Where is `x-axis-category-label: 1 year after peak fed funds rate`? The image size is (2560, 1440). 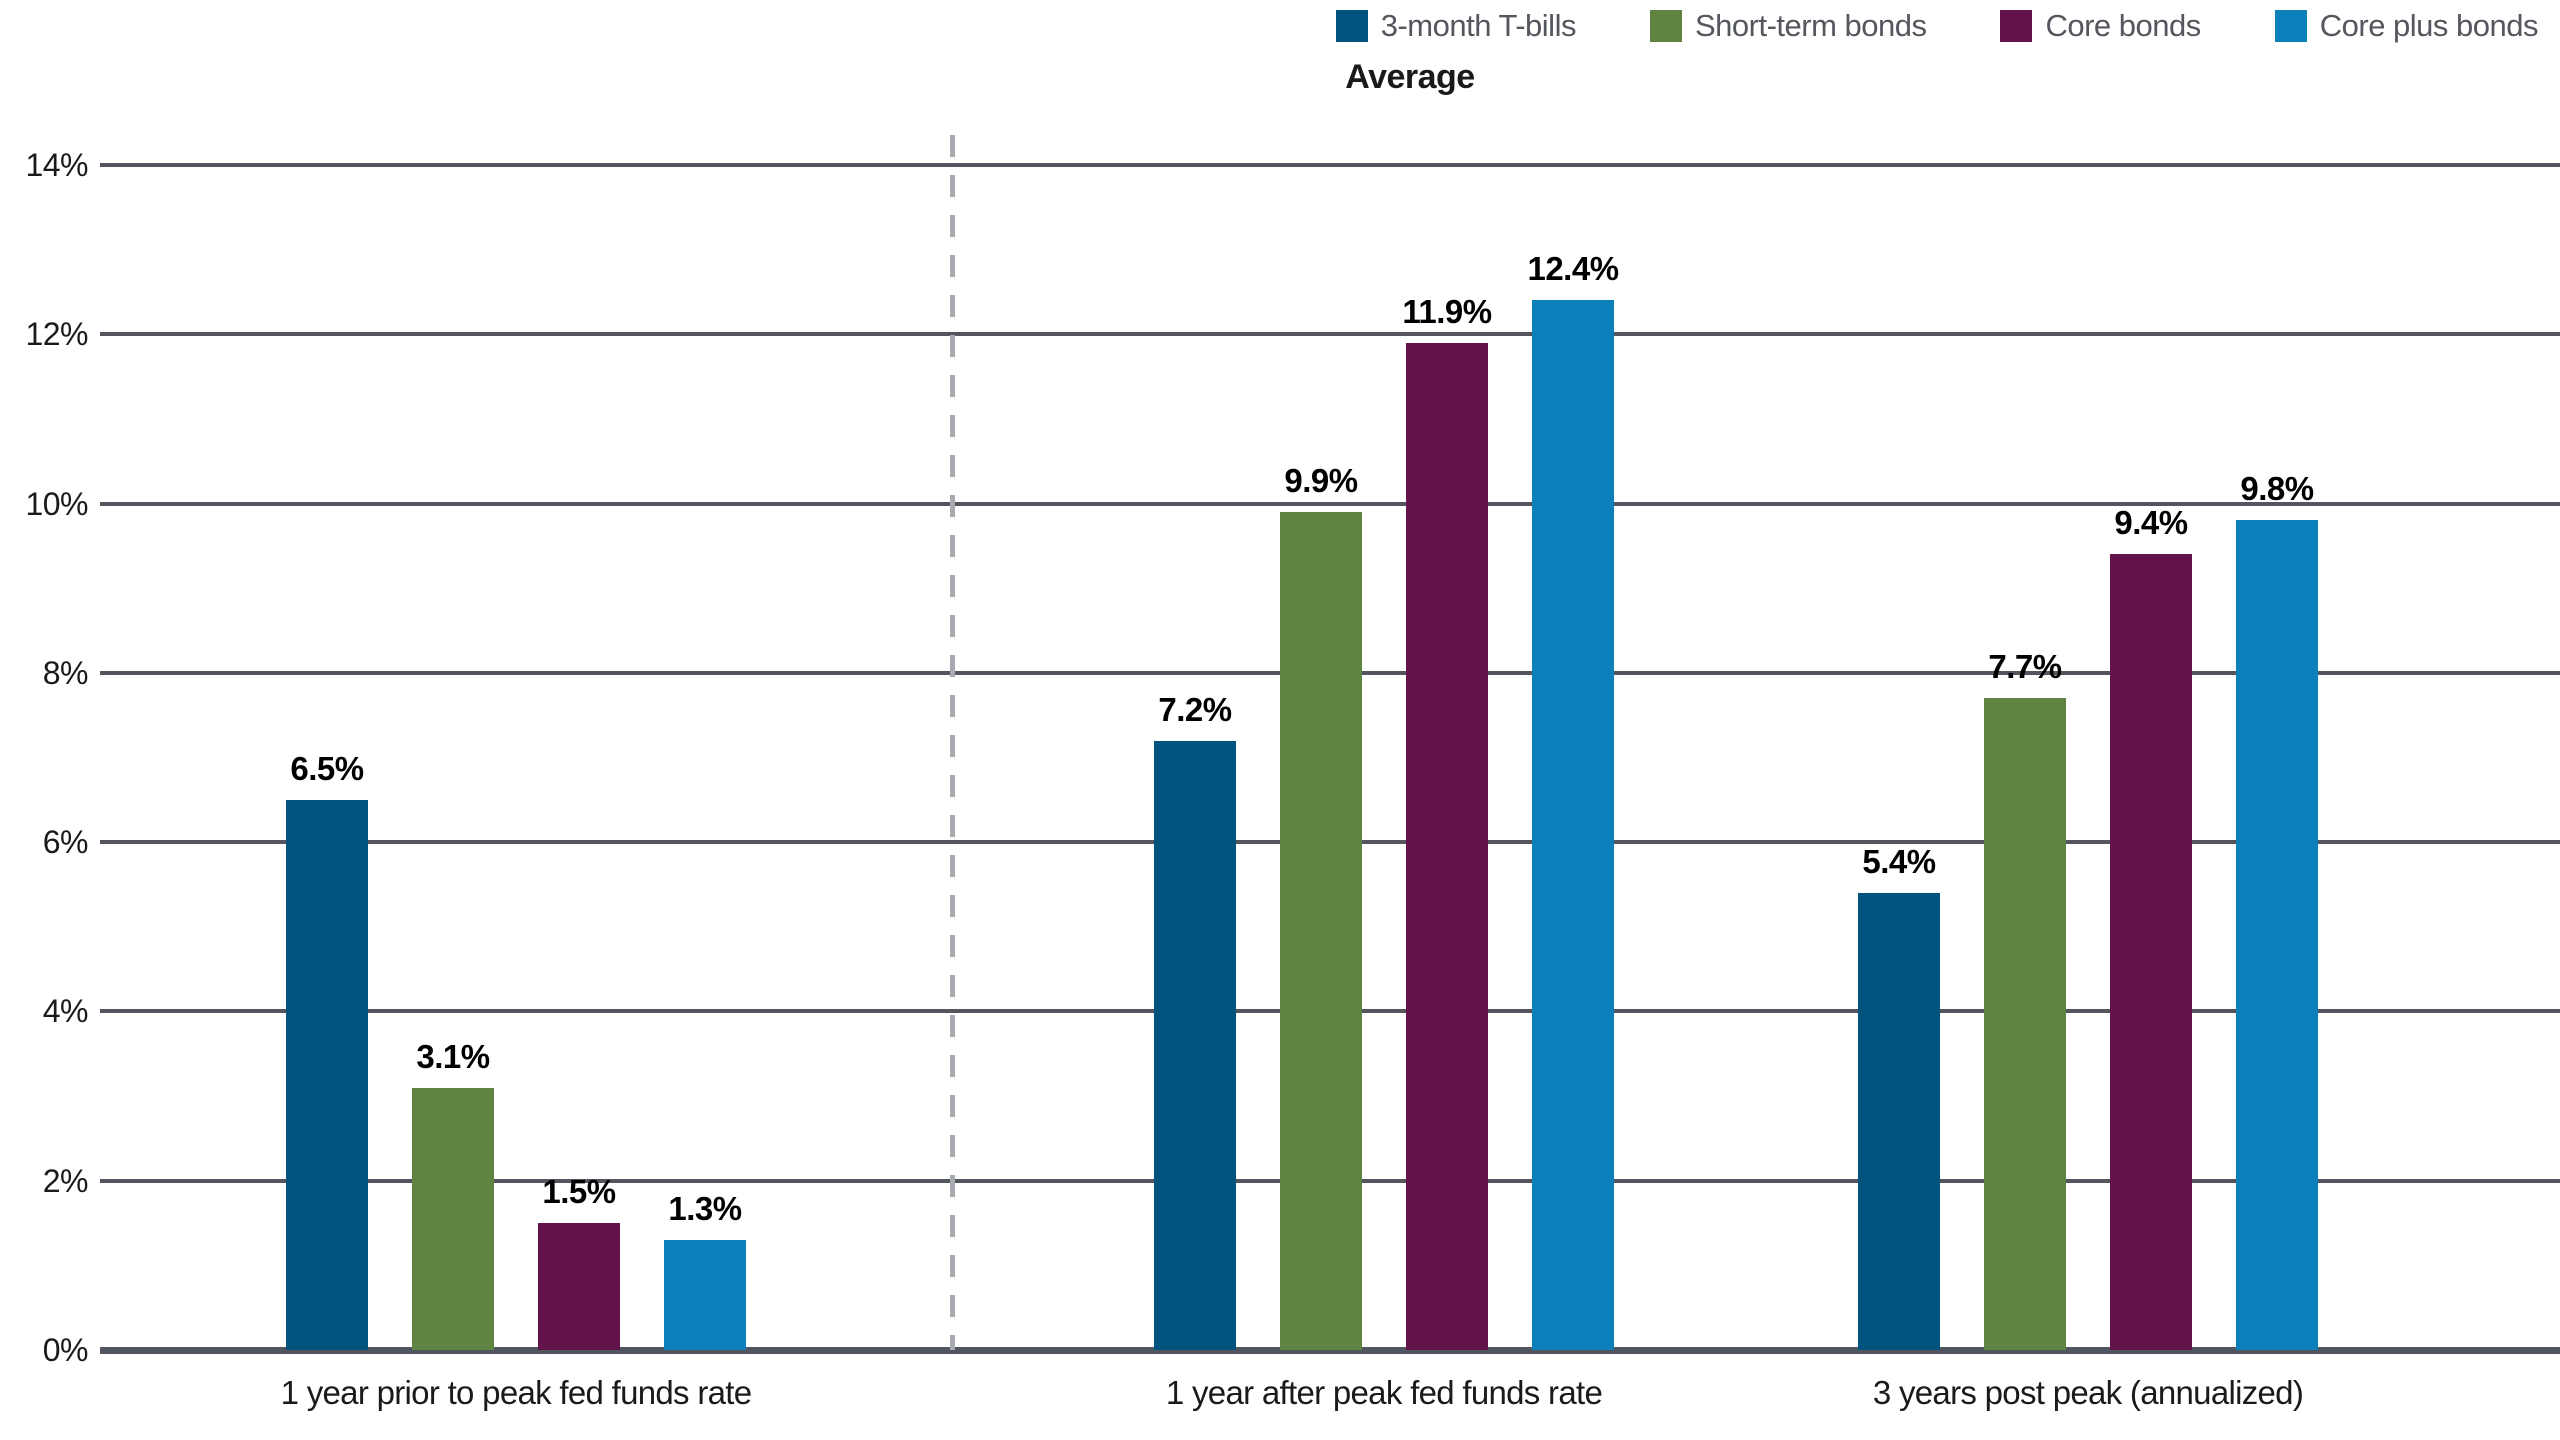 x-axis-category-label: 1 year after peak fed funds rate is located at coordinates (1384, 1392).